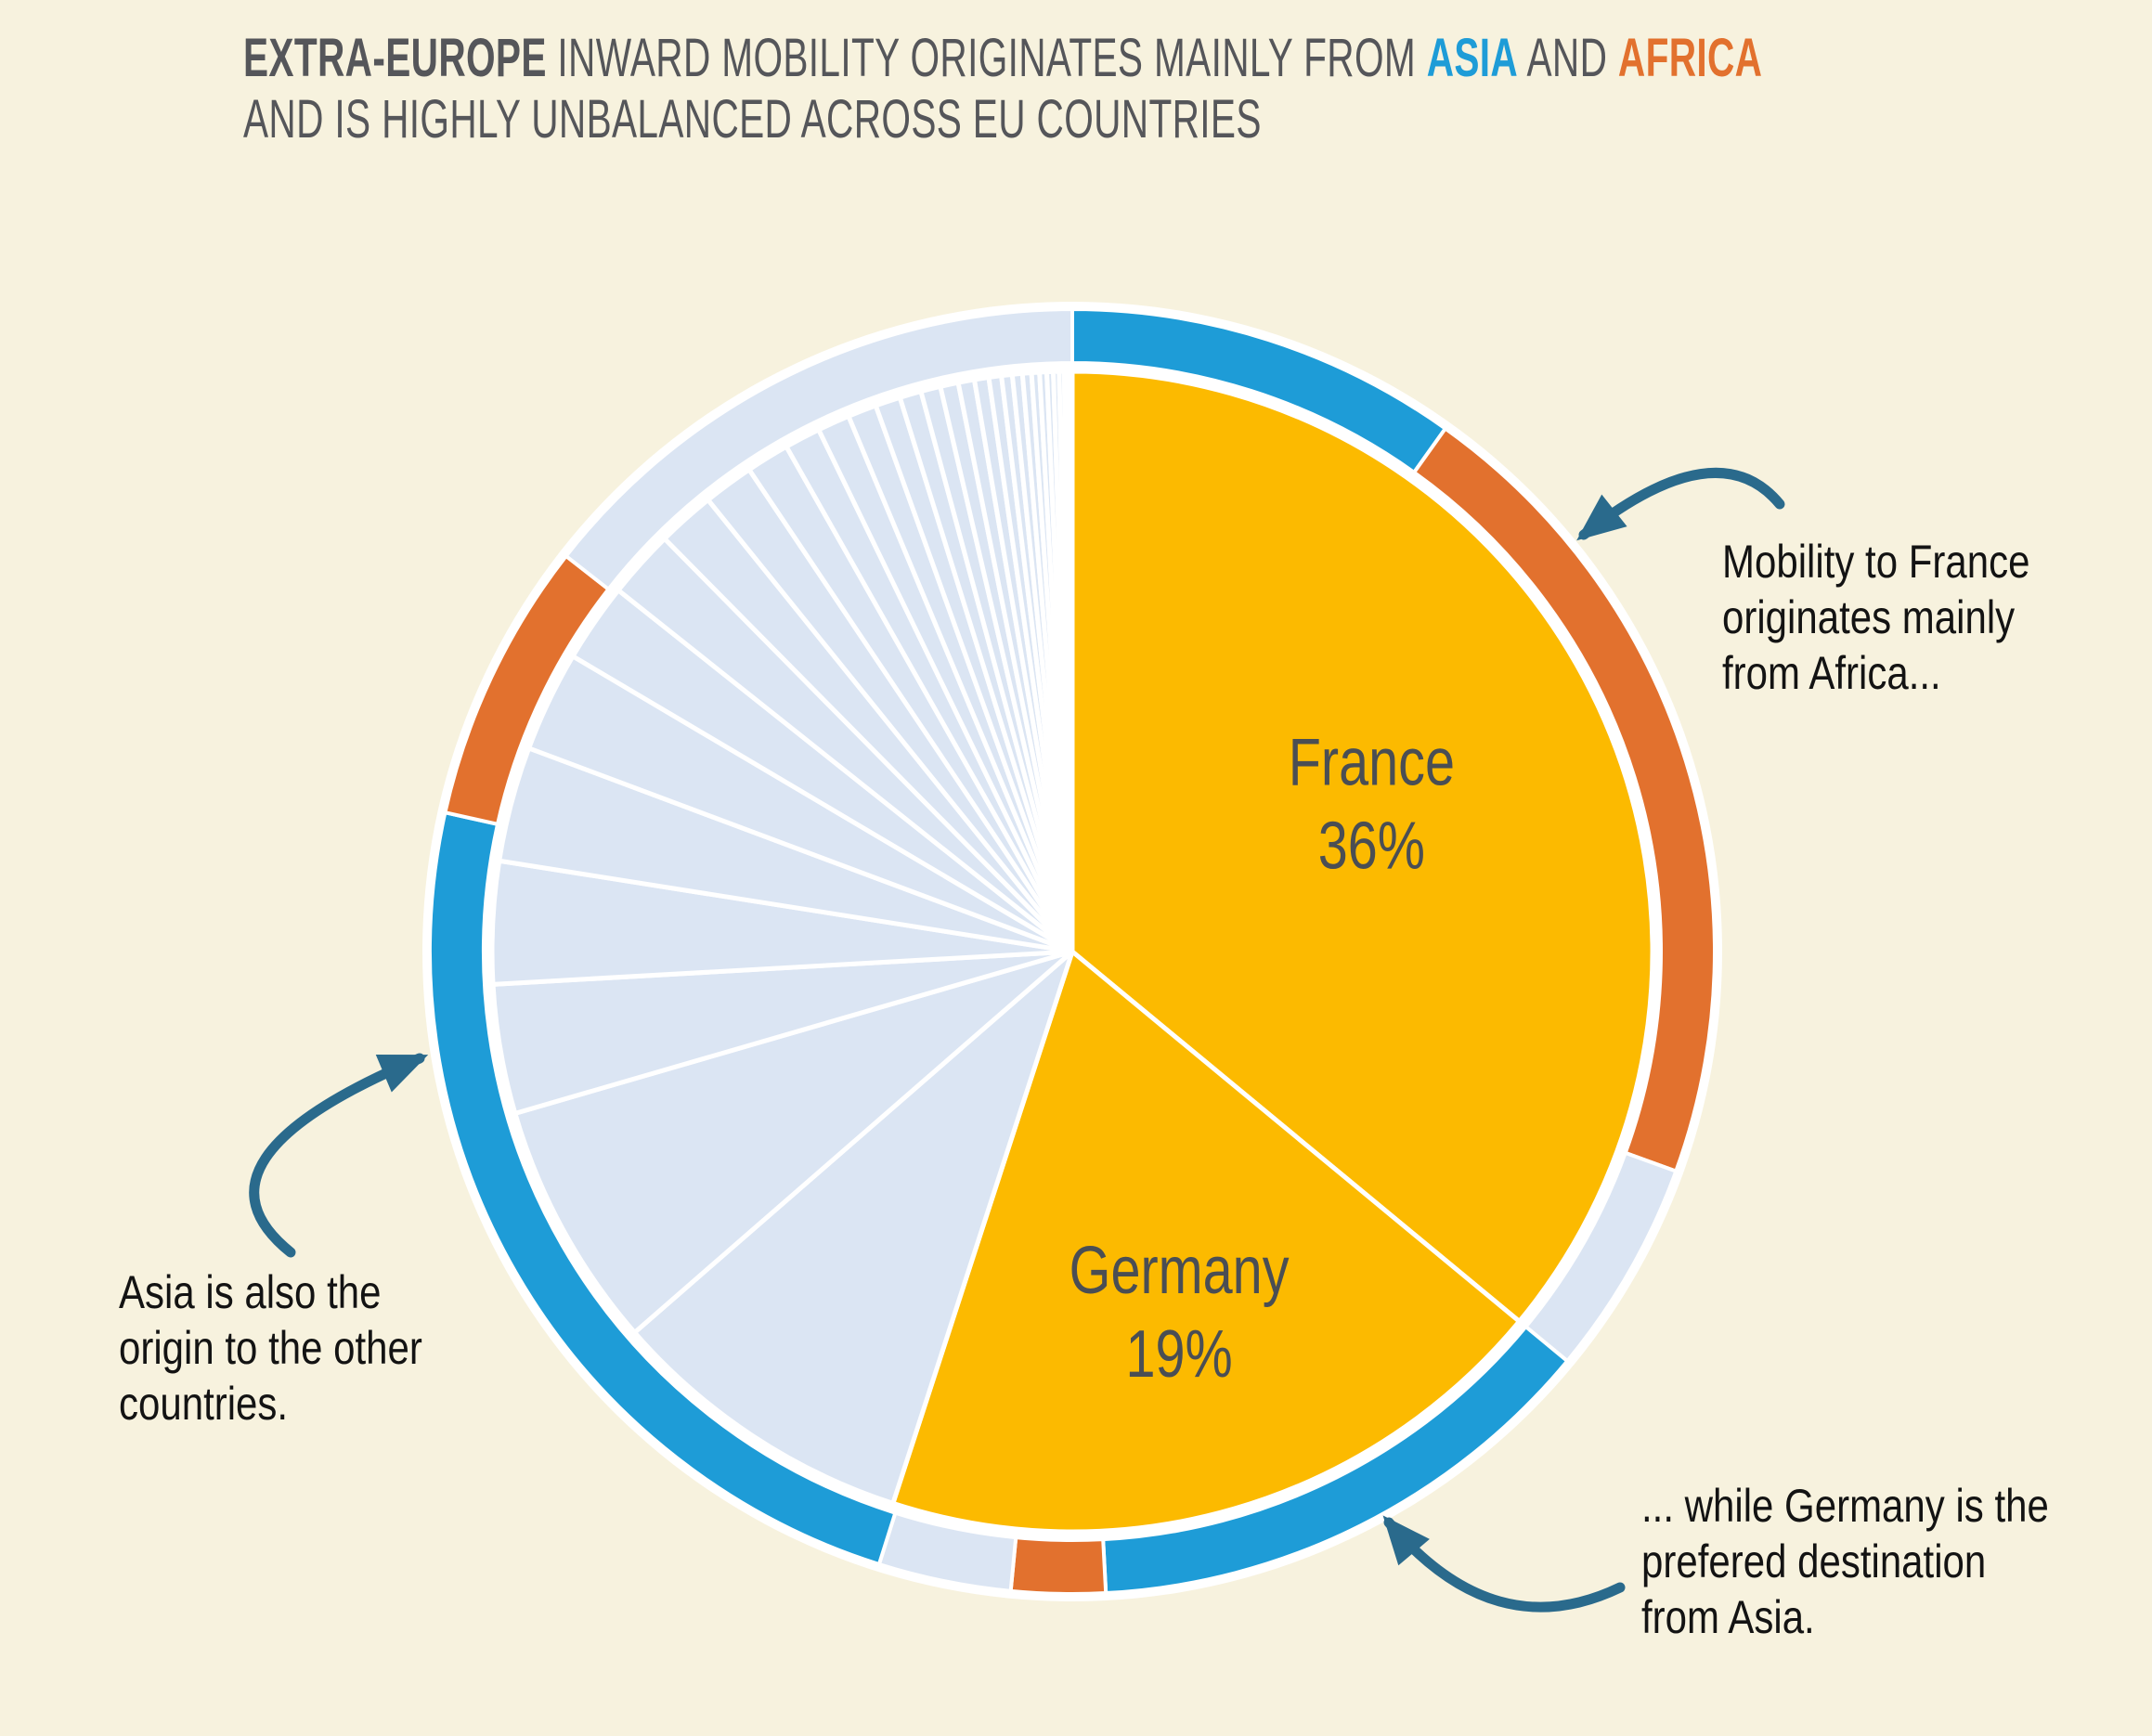  Describe the element at coordinates (1472, 58) in the screenshot. I see `title-emphasis-asia: ASIA` at that location.